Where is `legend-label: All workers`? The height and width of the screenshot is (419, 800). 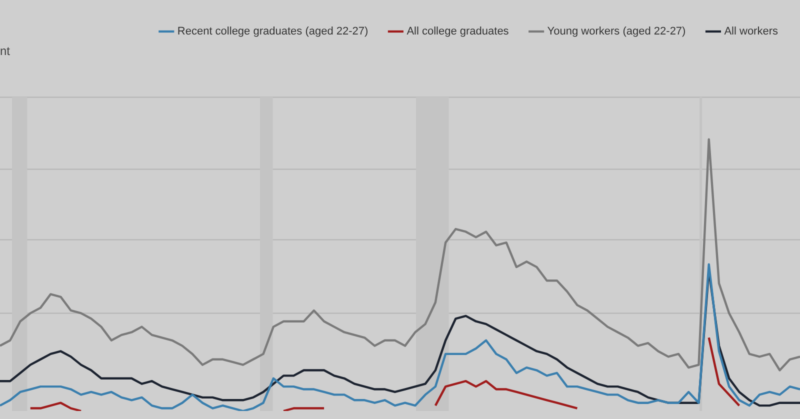 legend-label: All workers is located at coordinates (751, 32).